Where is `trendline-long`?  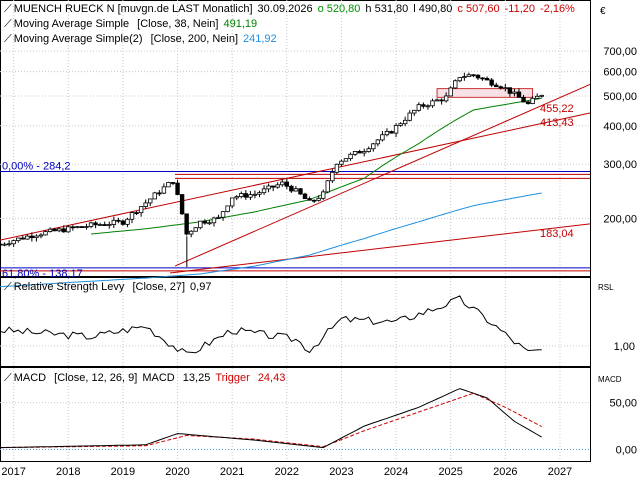
trendline-long is located at coordinates (380, 248).